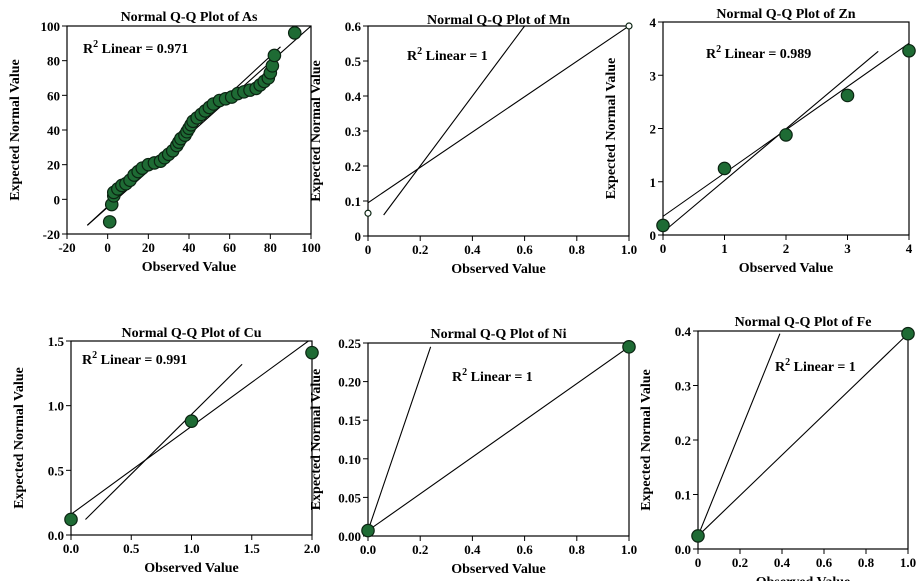 The image size is (920, 581). I want to click on y-tick-label: 1.0, so click(56, 406).